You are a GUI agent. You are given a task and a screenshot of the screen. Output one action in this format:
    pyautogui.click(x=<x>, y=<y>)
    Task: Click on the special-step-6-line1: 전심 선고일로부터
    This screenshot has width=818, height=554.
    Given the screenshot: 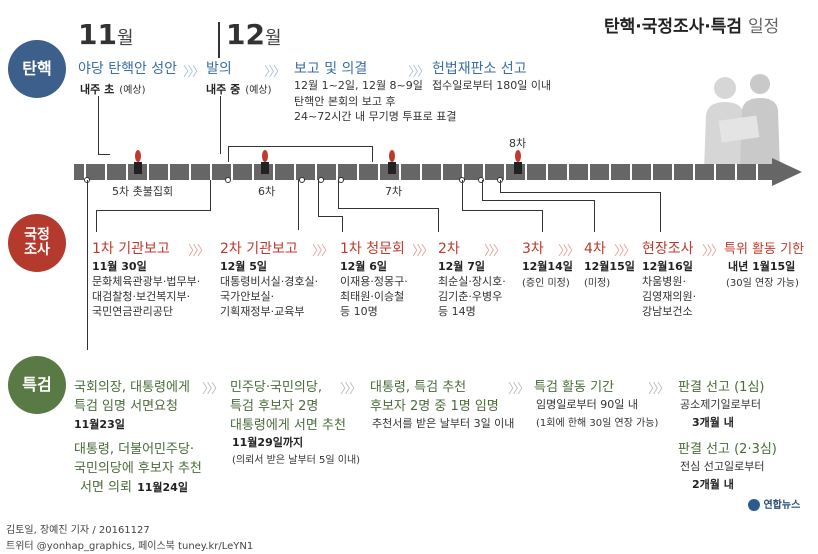 What is the action you would take?
    pyautogui.click(x=722, y=466)
    